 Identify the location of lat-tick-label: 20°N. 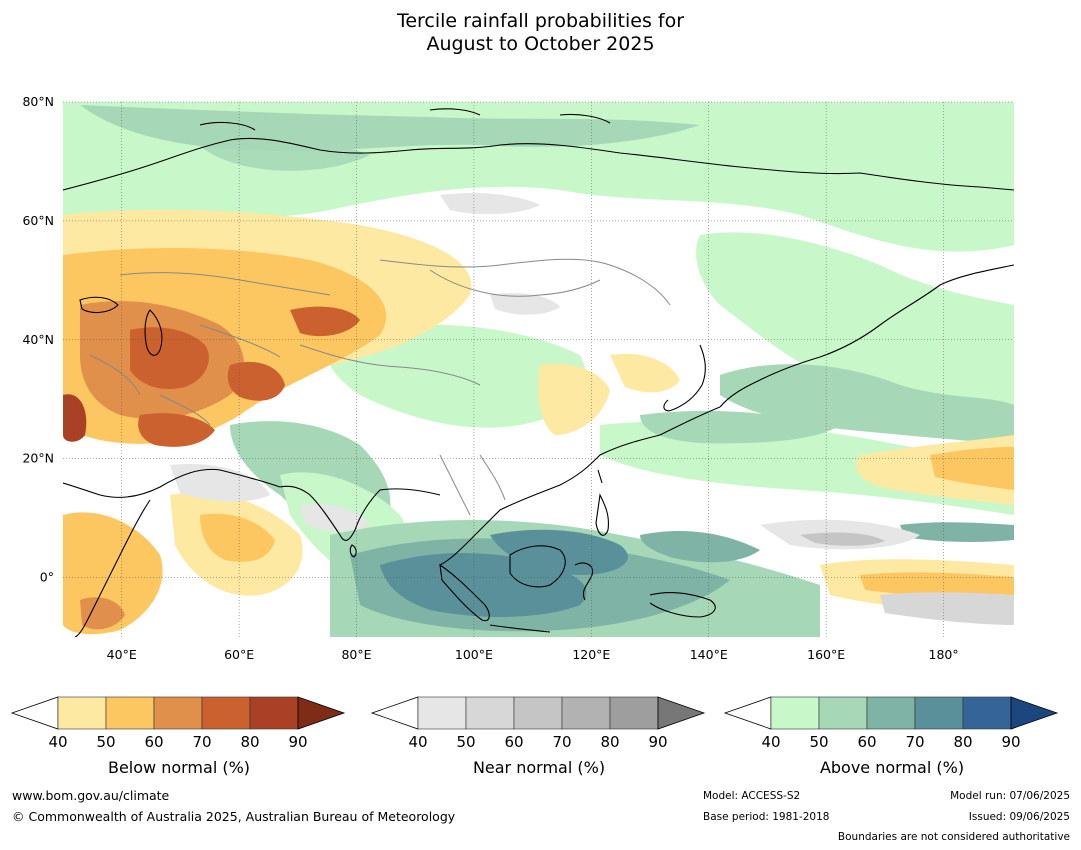
(38, 458).